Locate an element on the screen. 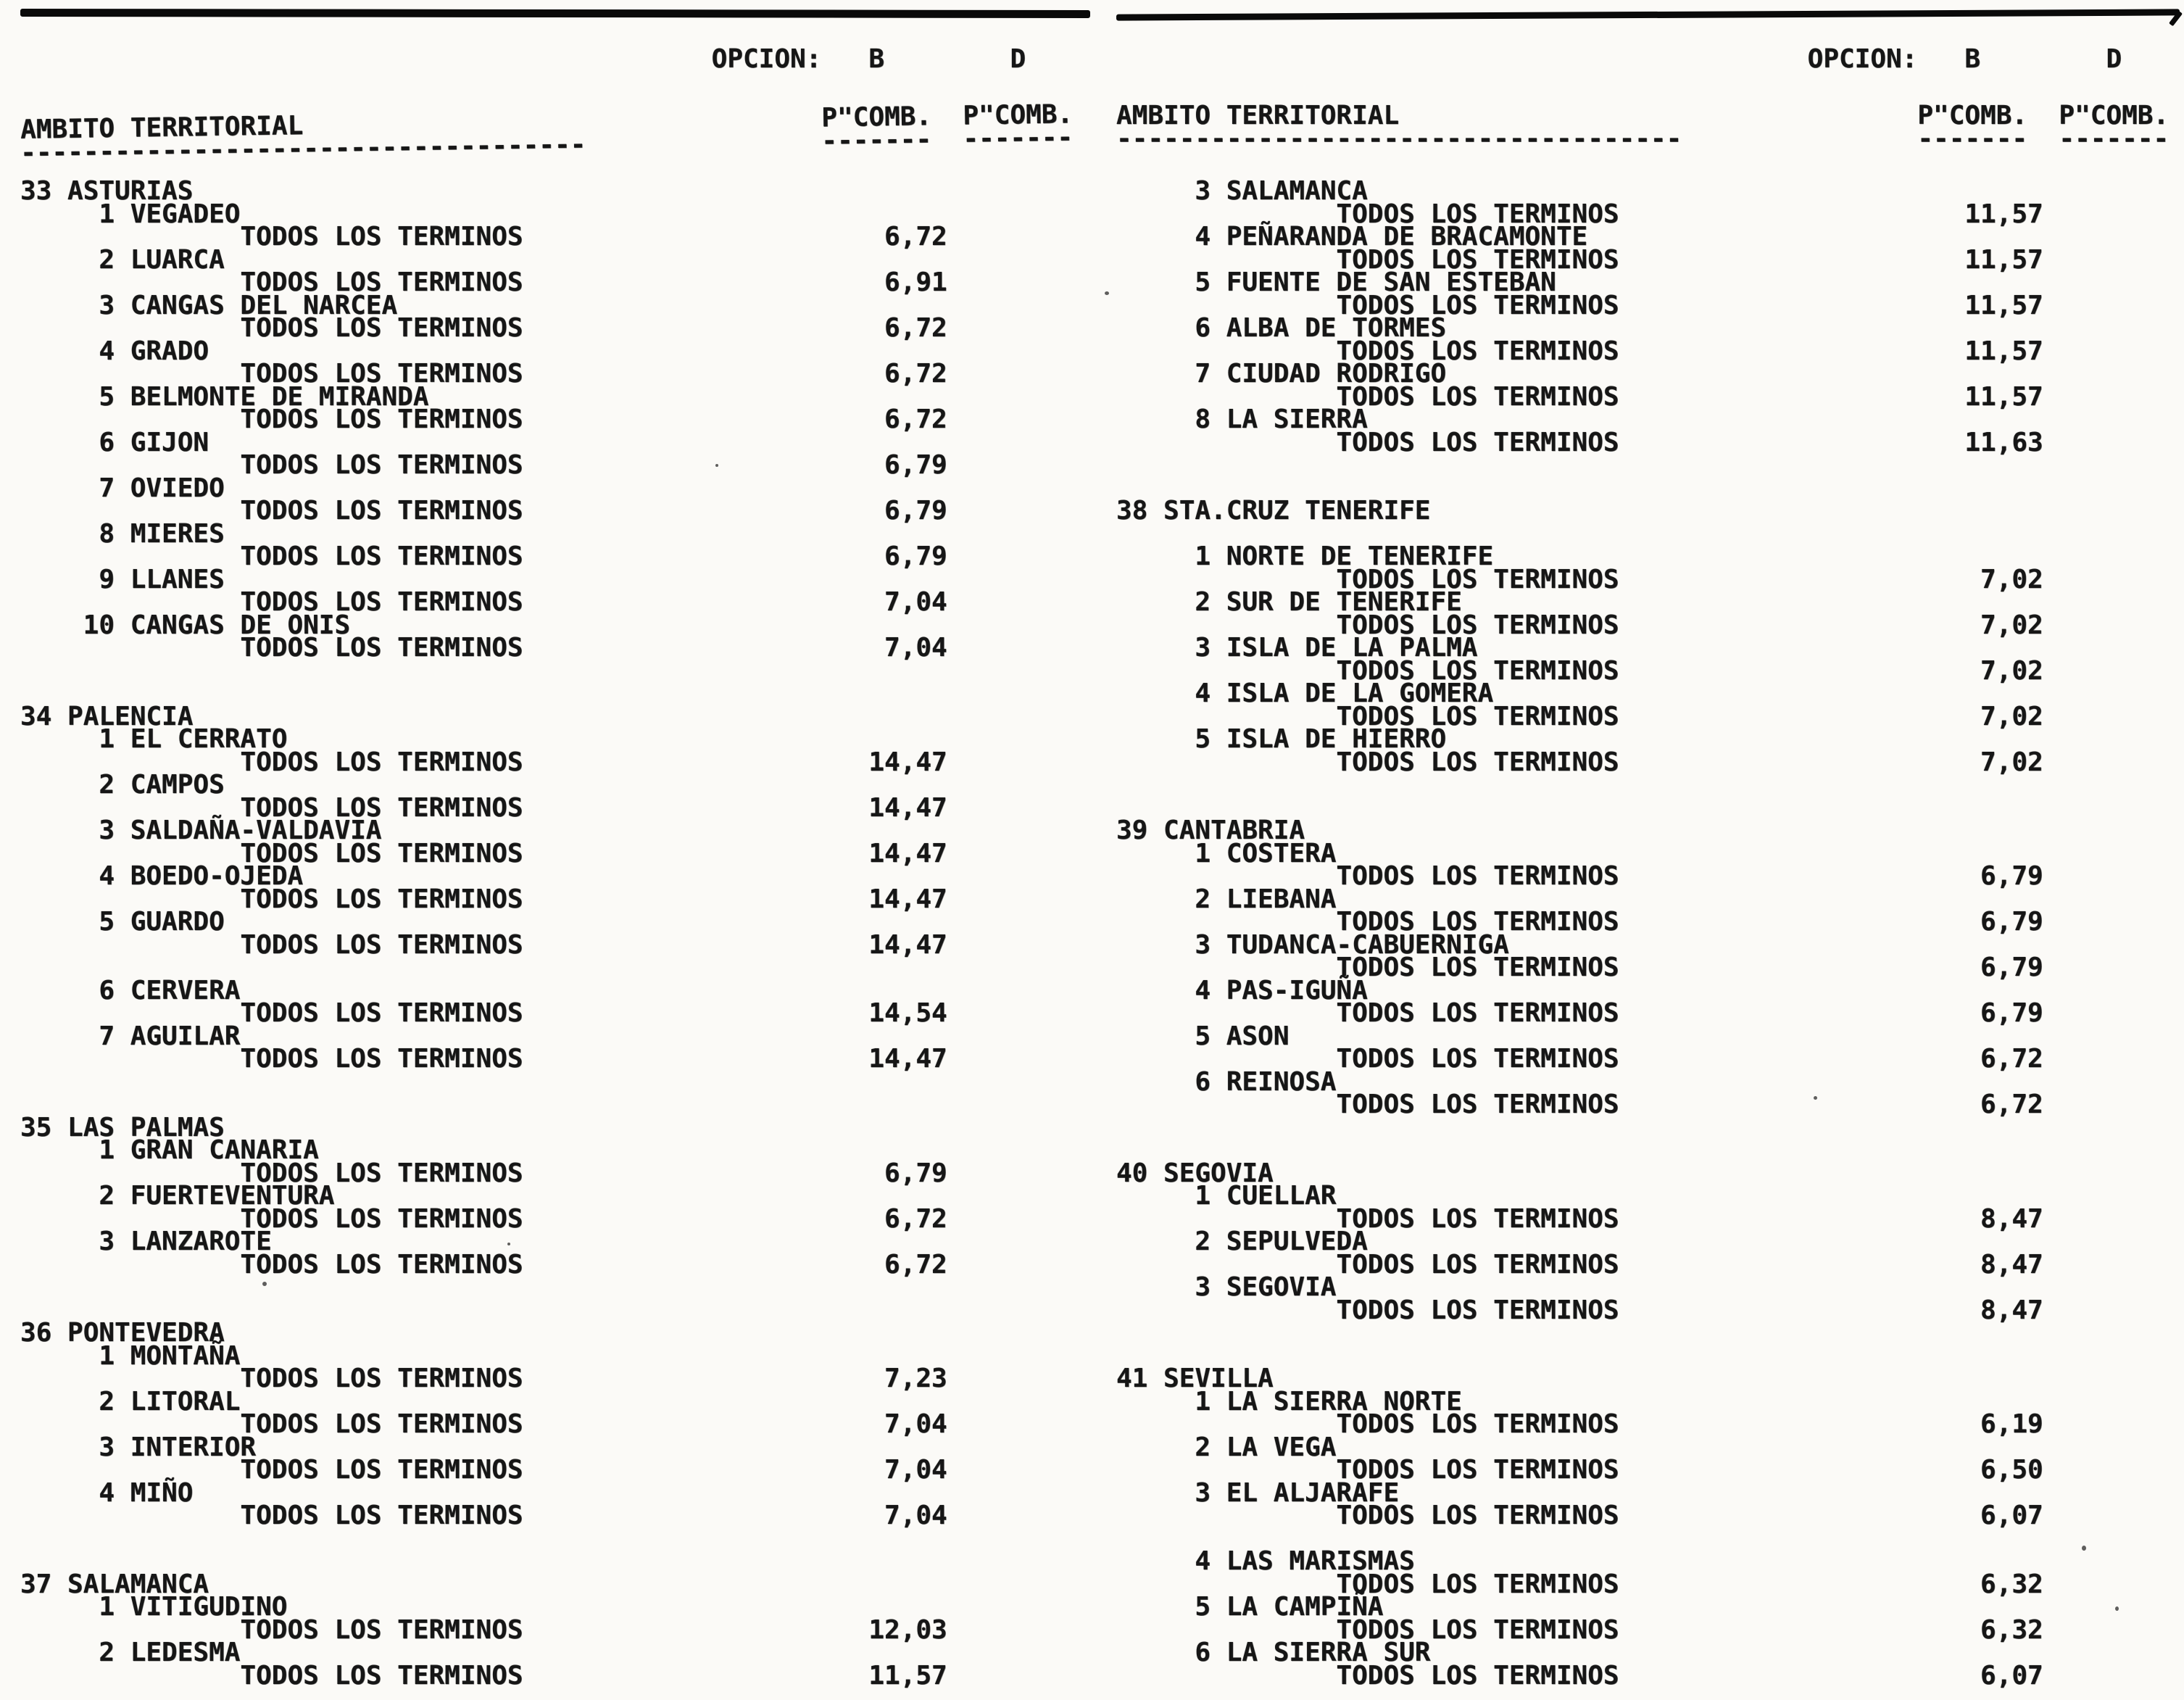  pcomb-b-value: 6,79 is located at coordinates (915, 465).